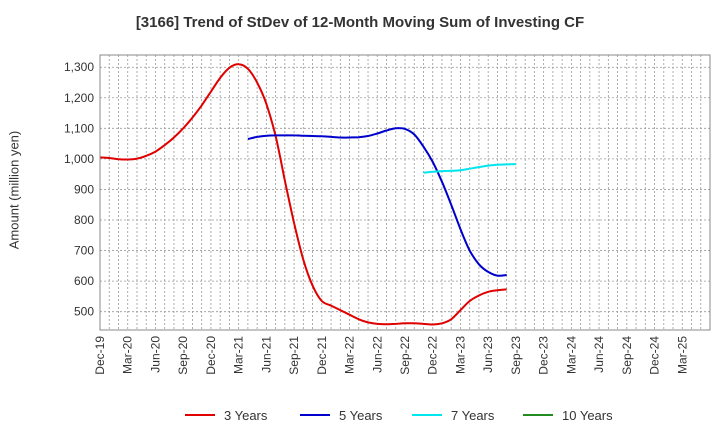 Image resolution: width=720 pixels, height=440 pixels. Describe the element at coordinates (544, 355) in the screenshot. I see `x-tick-label: Dec-23` at that location.